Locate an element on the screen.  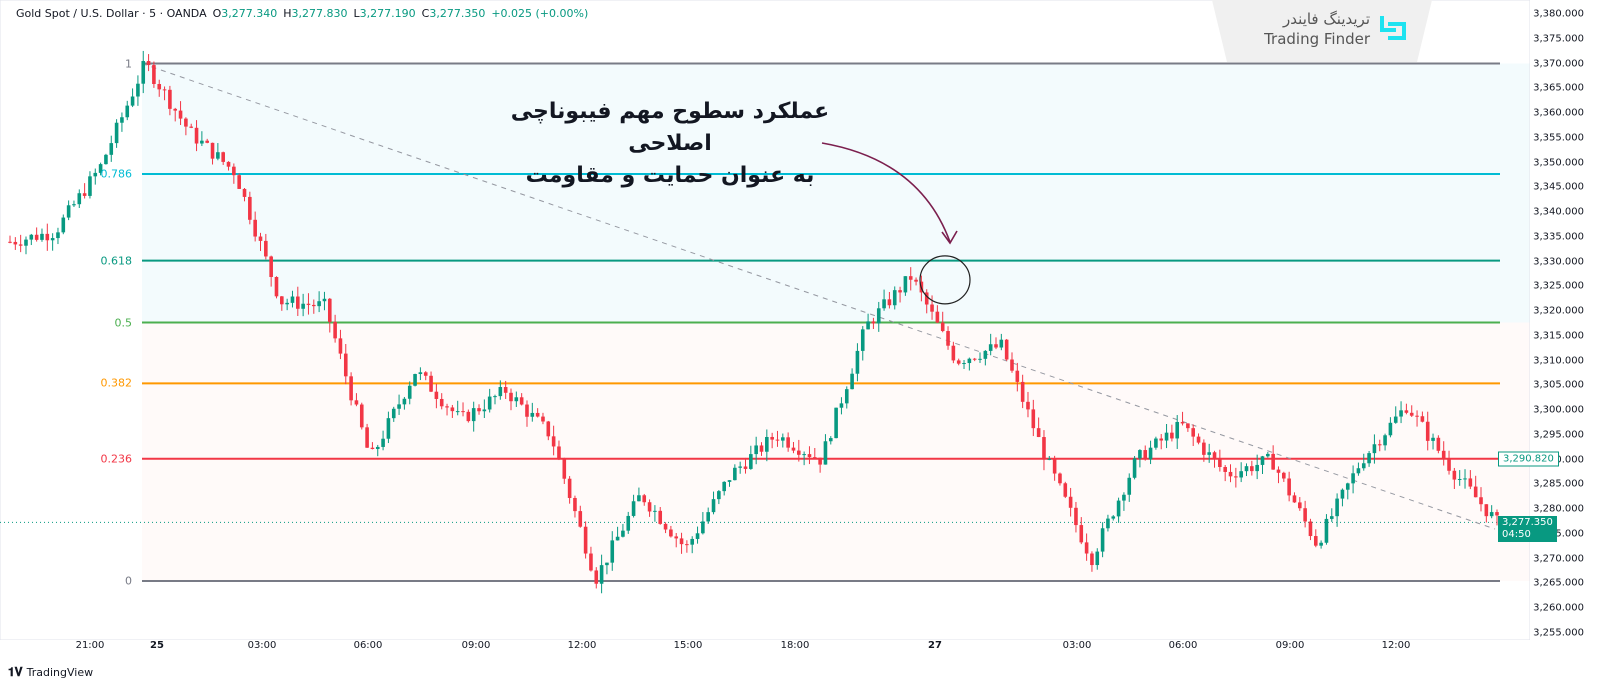
price-tick: 3,360.000 is located at coordinates (1558, 113).